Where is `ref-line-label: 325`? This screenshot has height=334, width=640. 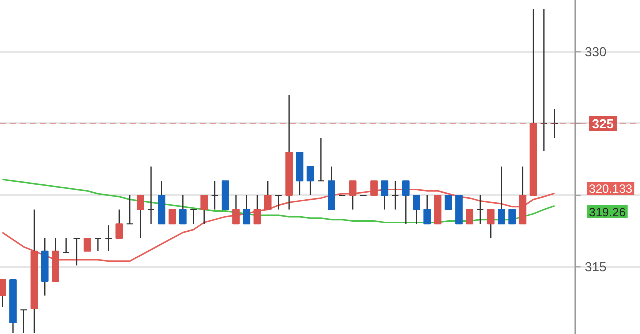
ref-line-label: 325 is located at coordinates (603, 124).